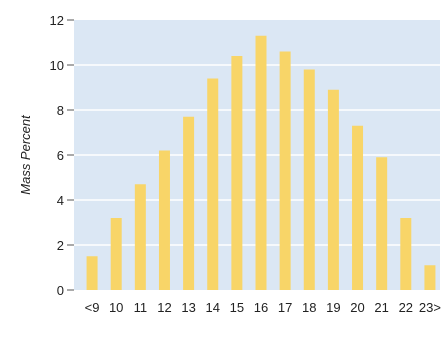 This screenshot has height=341, width=446. I want to click on x-tick-label: 22, so click(406, 307).